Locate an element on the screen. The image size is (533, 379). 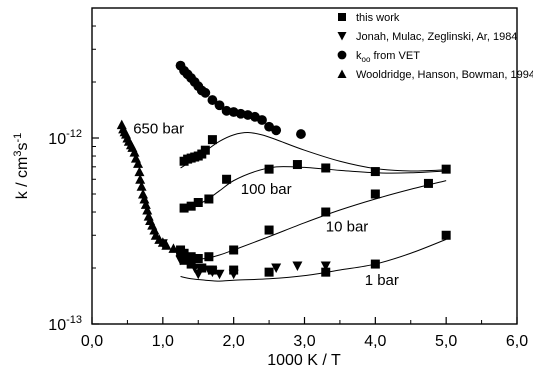
y-axis-label-main: k / cm is located at coordinates (22, 178).